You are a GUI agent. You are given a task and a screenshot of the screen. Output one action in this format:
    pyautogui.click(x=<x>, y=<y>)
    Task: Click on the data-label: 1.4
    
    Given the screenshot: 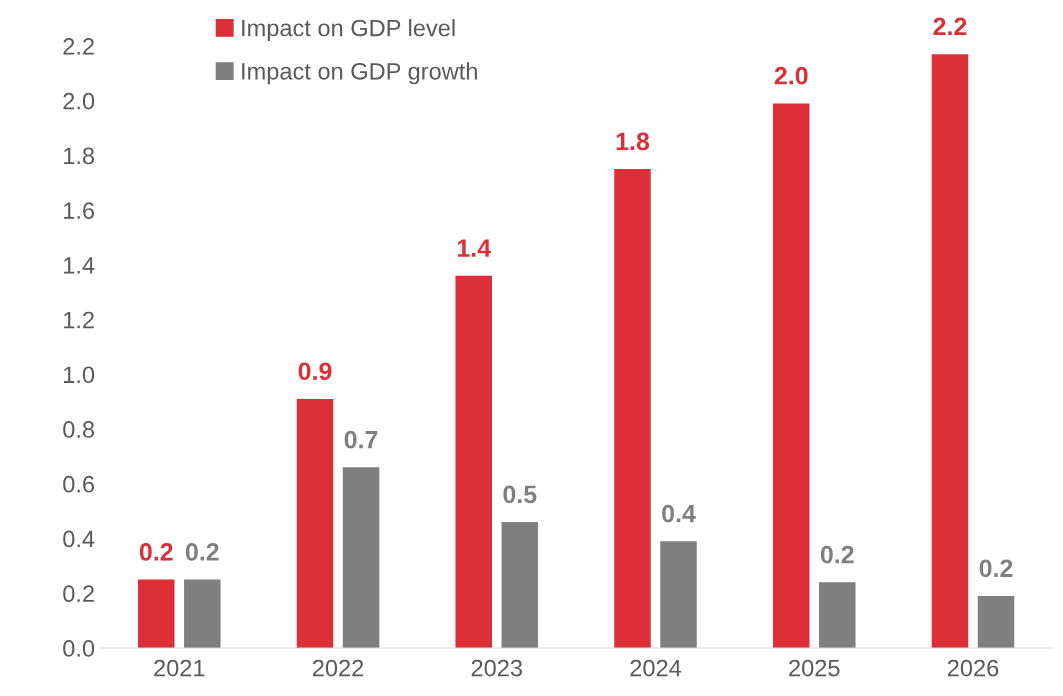 What is the action you would take?
    pyautogui.click(x=474, y=248)
    